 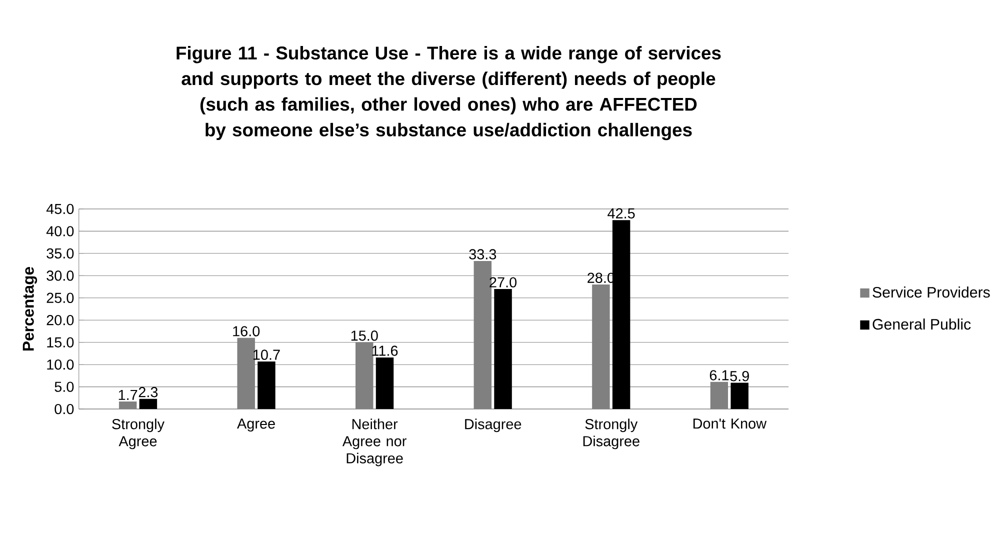 What do you see at coordinates (385, 351) in the screenshot?
I see `data-label: 11.6` at bounding box center [385, 351].